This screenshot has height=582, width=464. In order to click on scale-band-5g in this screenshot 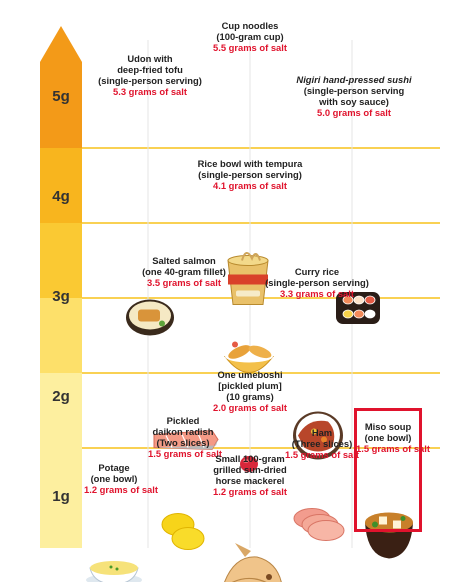, I will do `click(61, 87)`.